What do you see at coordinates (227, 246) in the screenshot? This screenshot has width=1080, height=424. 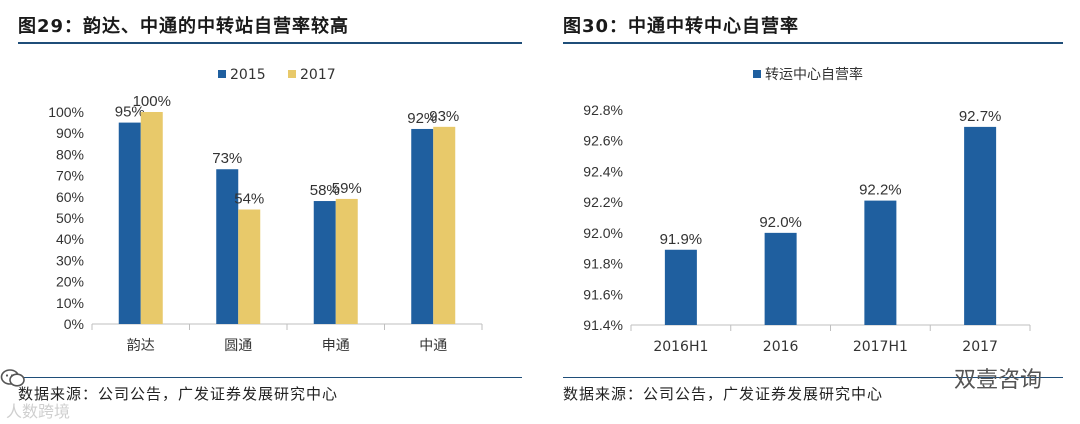 I see `bar-2015-圆通` at bounding box center [227, 246].